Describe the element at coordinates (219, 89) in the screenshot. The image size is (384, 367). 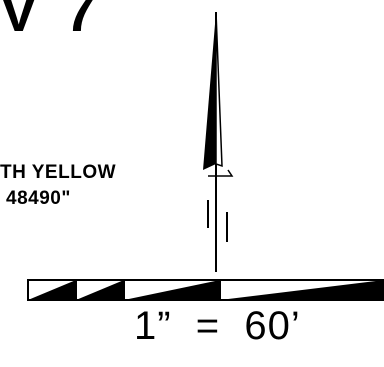
I see `north-arrow-head-right` at that location.